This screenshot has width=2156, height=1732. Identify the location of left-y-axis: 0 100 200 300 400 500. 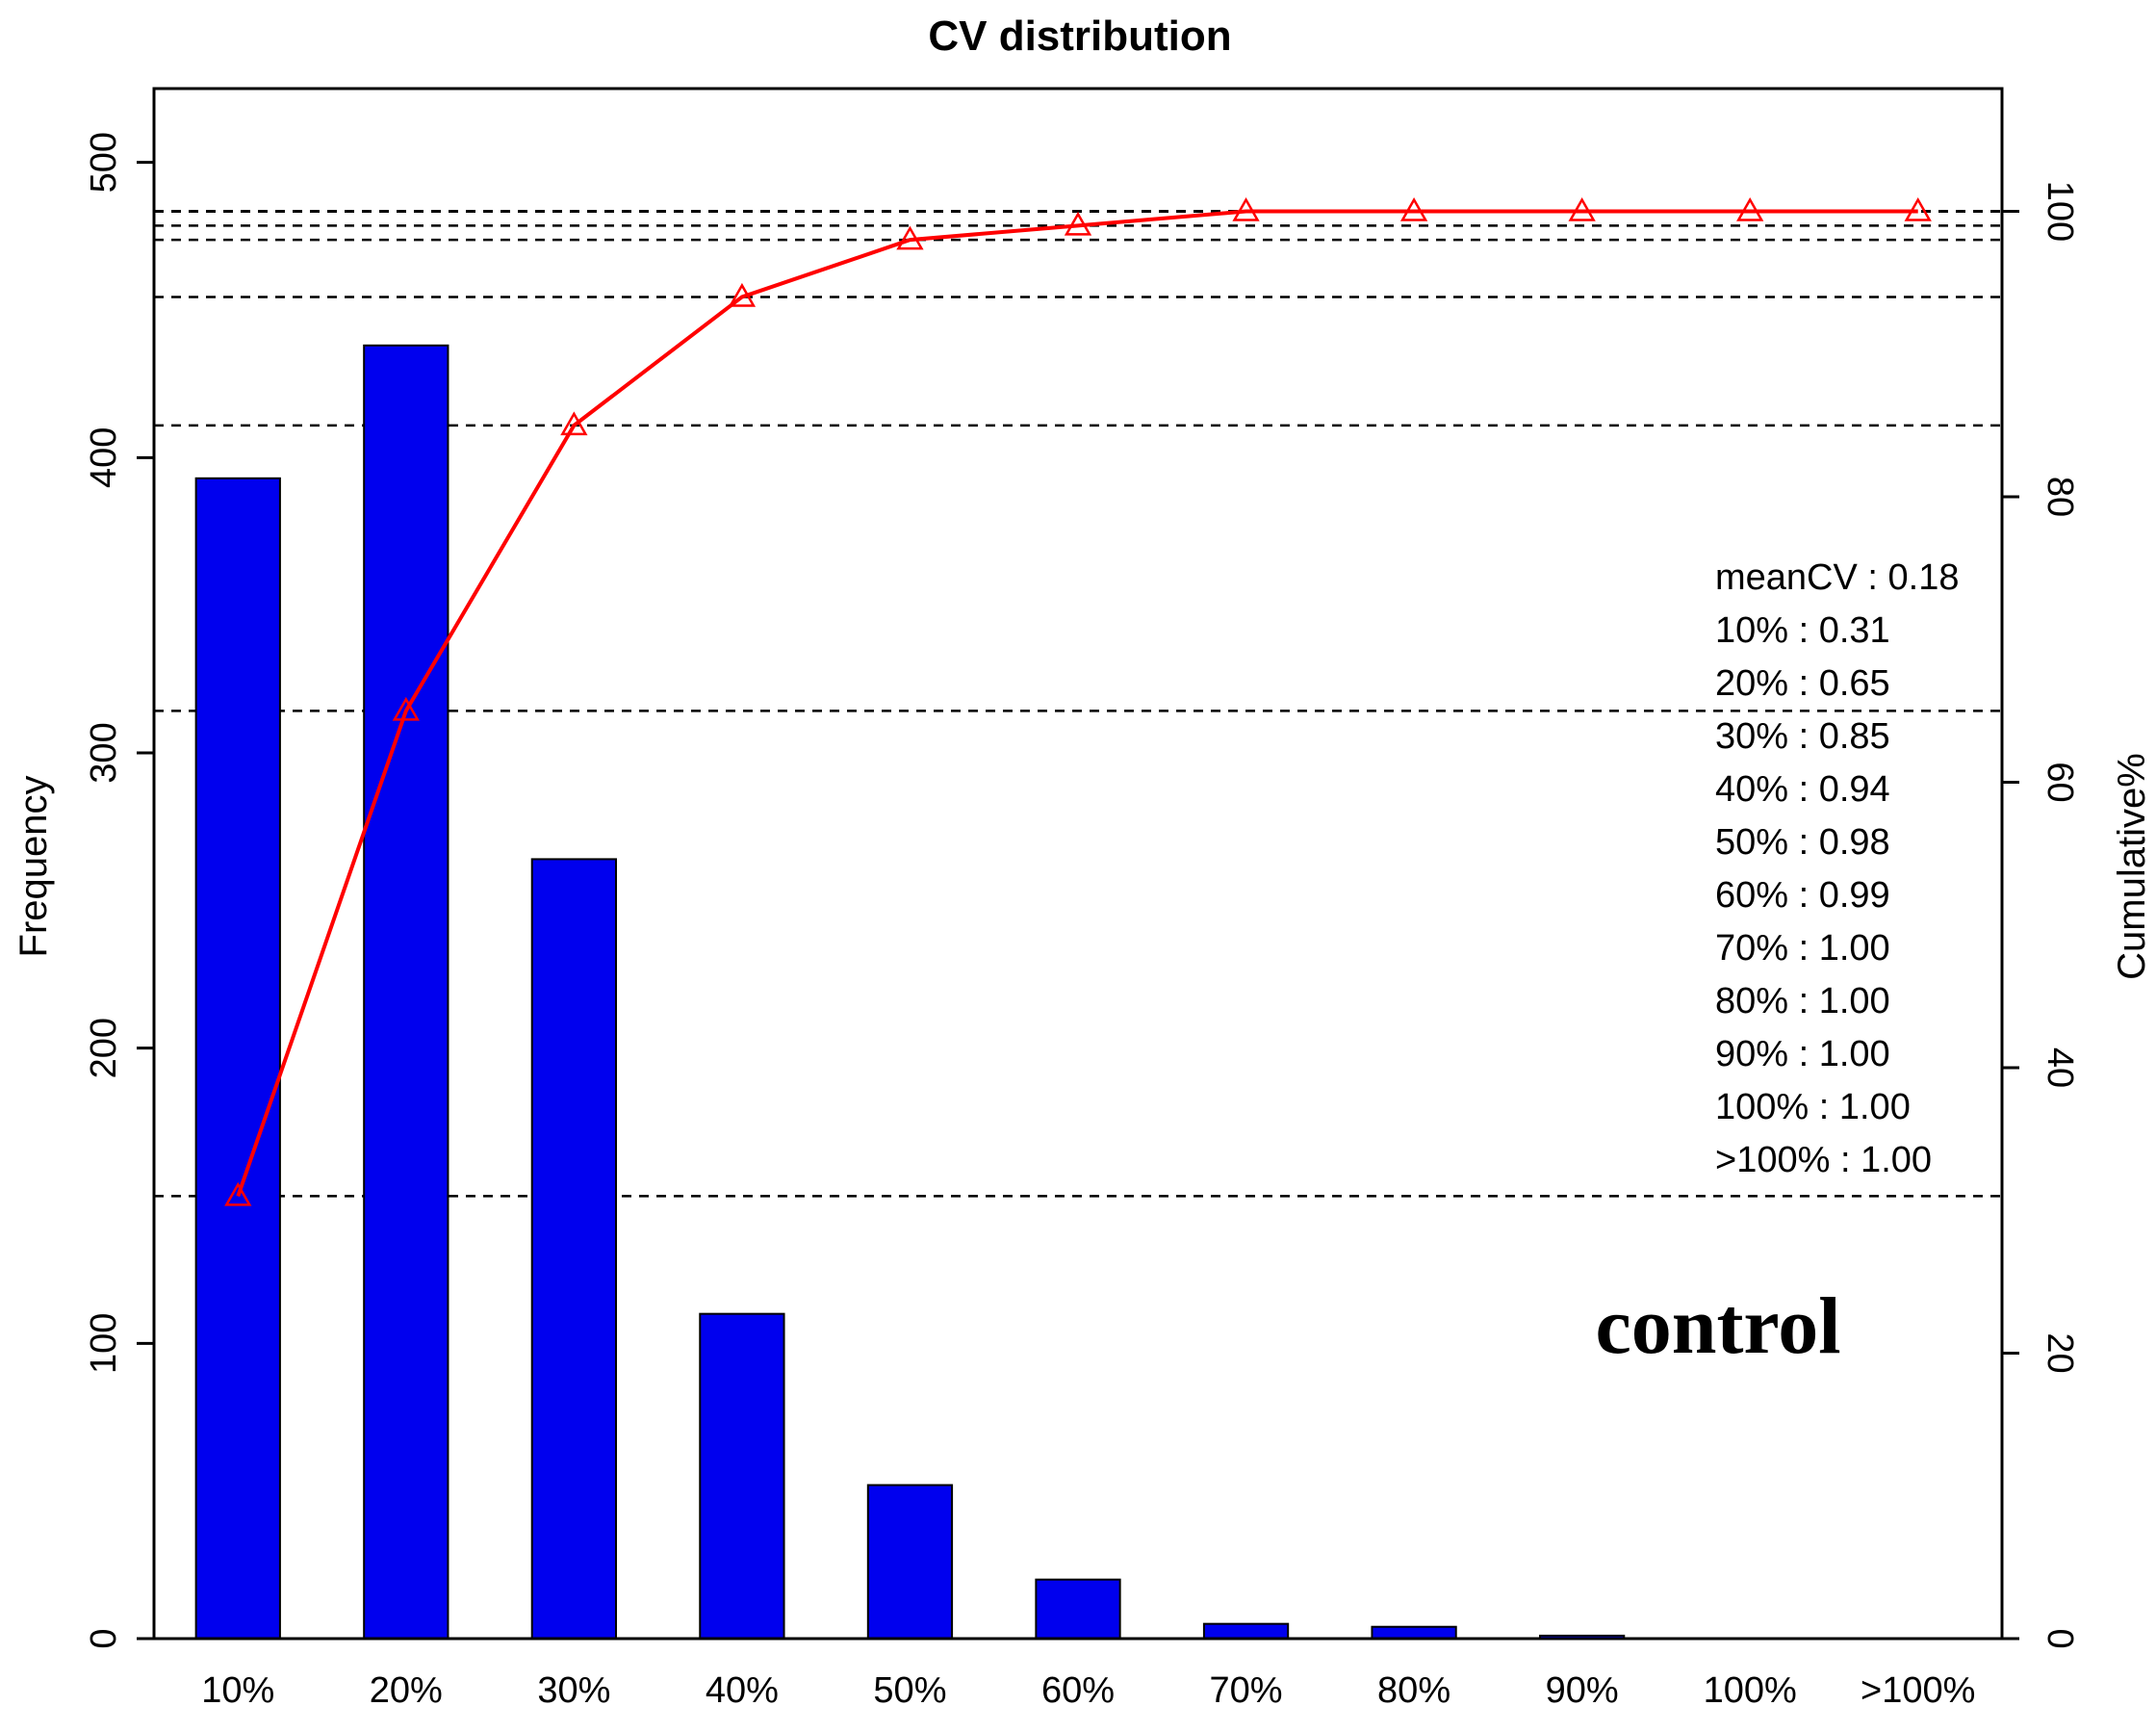
(119, 890).